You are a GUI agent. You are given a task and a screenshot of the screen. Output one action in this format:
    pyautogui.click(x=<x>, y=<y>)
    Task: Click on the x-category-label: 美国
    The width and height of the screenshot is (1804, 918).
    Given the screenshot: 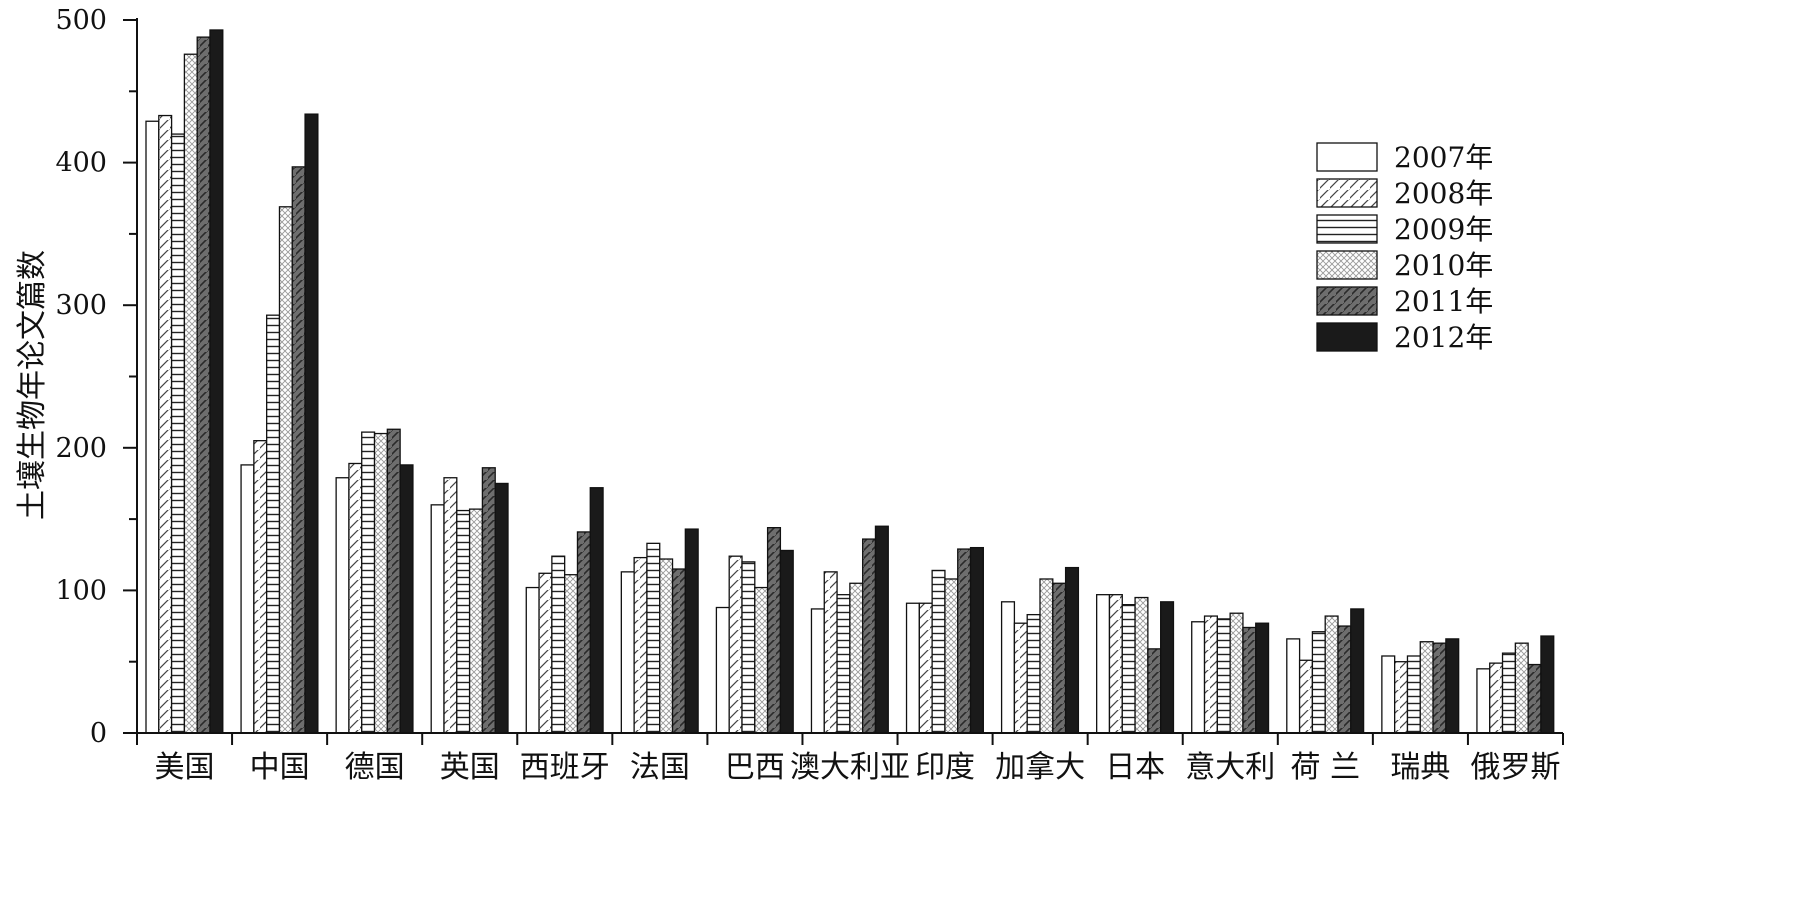 What is the action you would take?
    pyautogui.click(x=185, y=767)
    